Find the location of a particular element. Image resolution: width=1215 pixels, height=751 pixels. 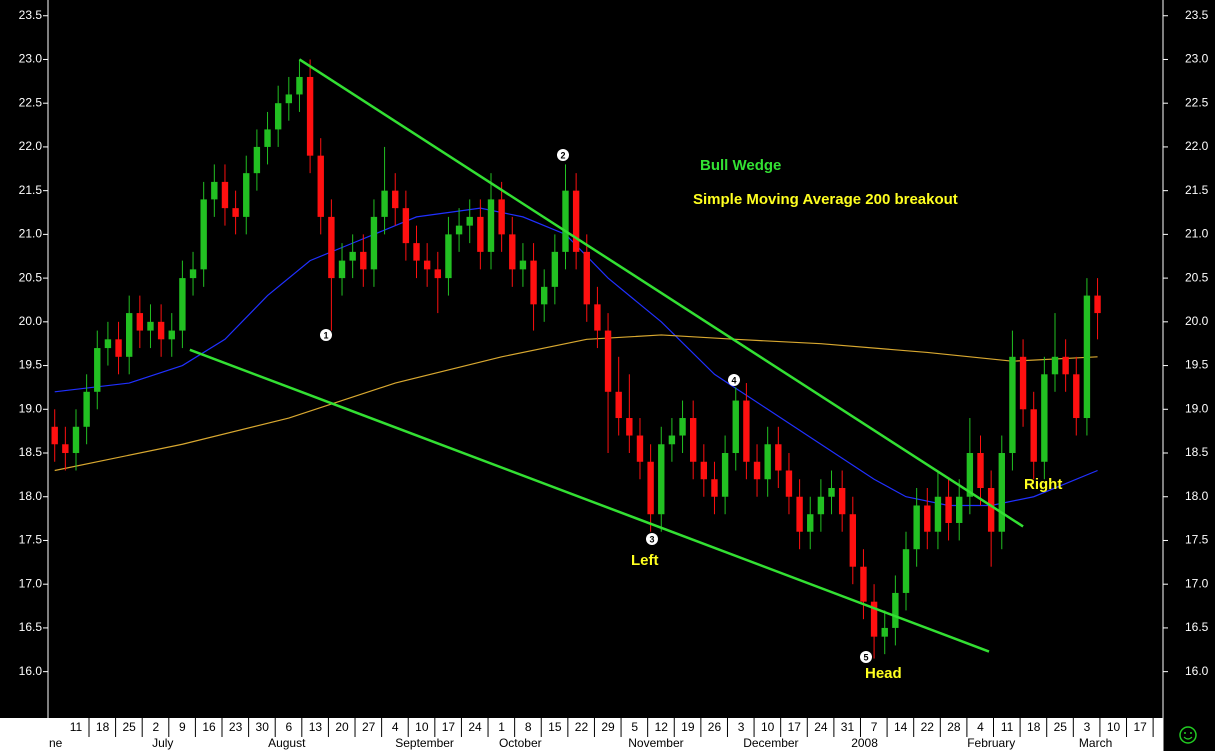

y-tick-label: 17.0 is located at coordinates (31, 583).